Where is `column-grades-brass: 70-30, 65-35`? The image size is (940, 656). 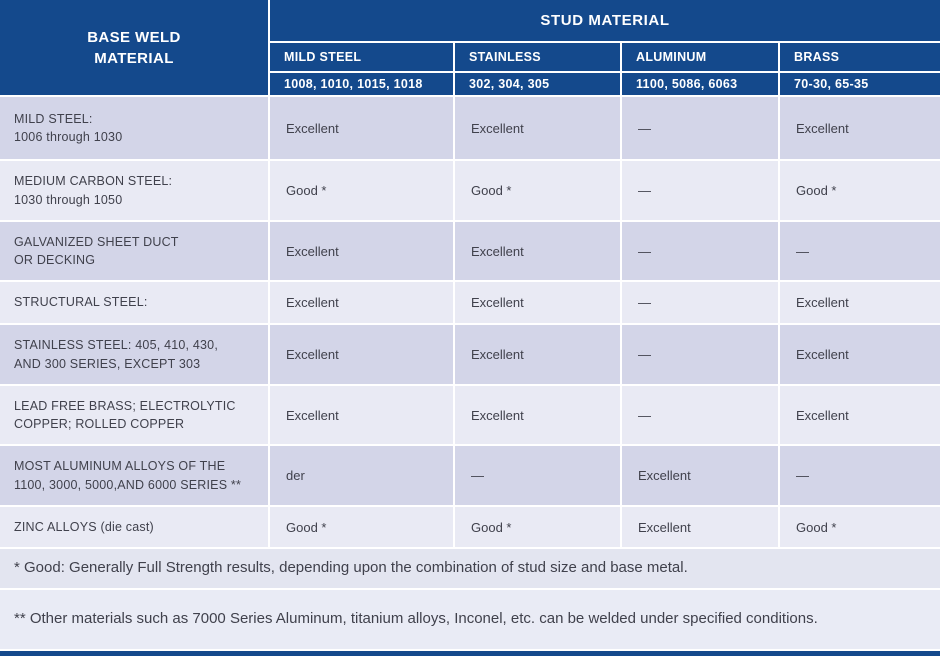 column-grades-brass: 70-30, 65-35 is located at coordinates (860, 84).